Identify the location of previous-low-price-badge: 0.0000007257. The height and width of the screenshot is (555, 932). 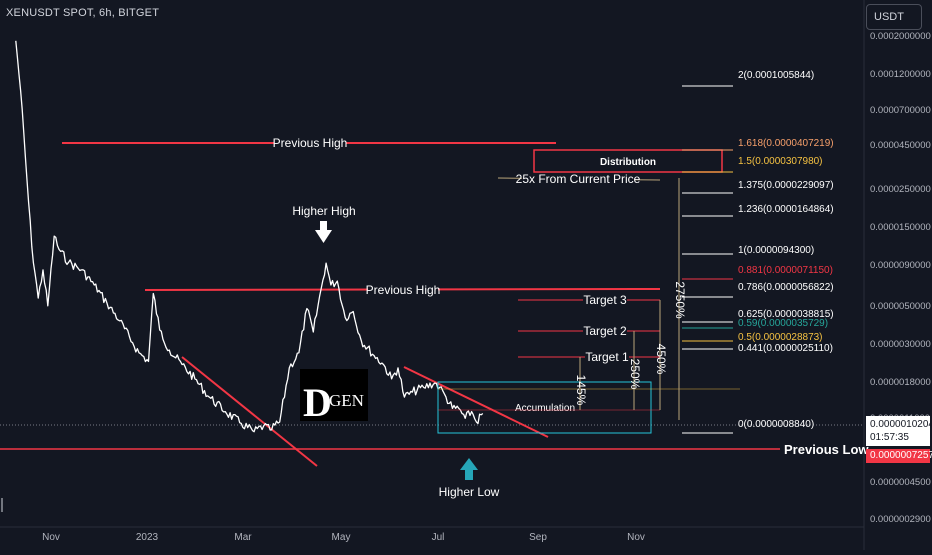
(899, 456).